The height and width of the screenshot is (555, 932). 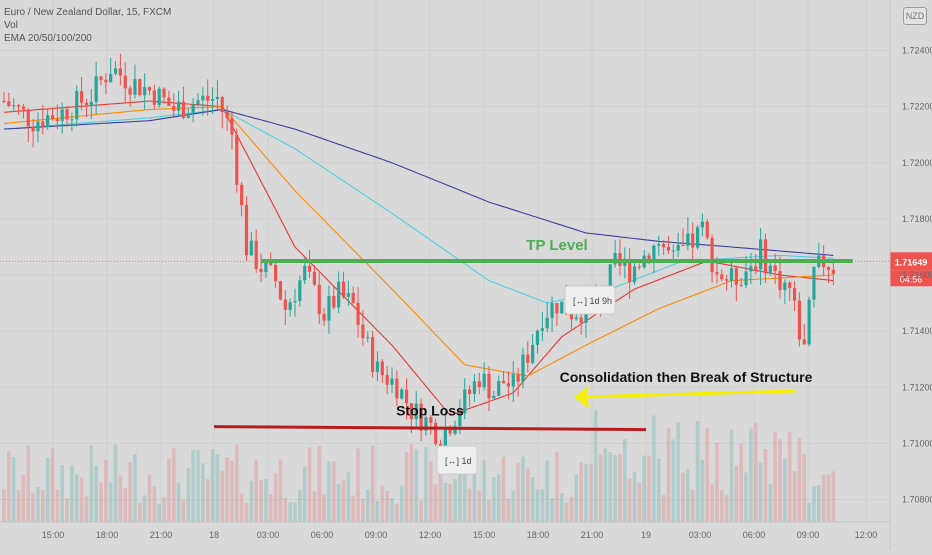 I want to click on countdown-badge, so click(x=911, y=278).